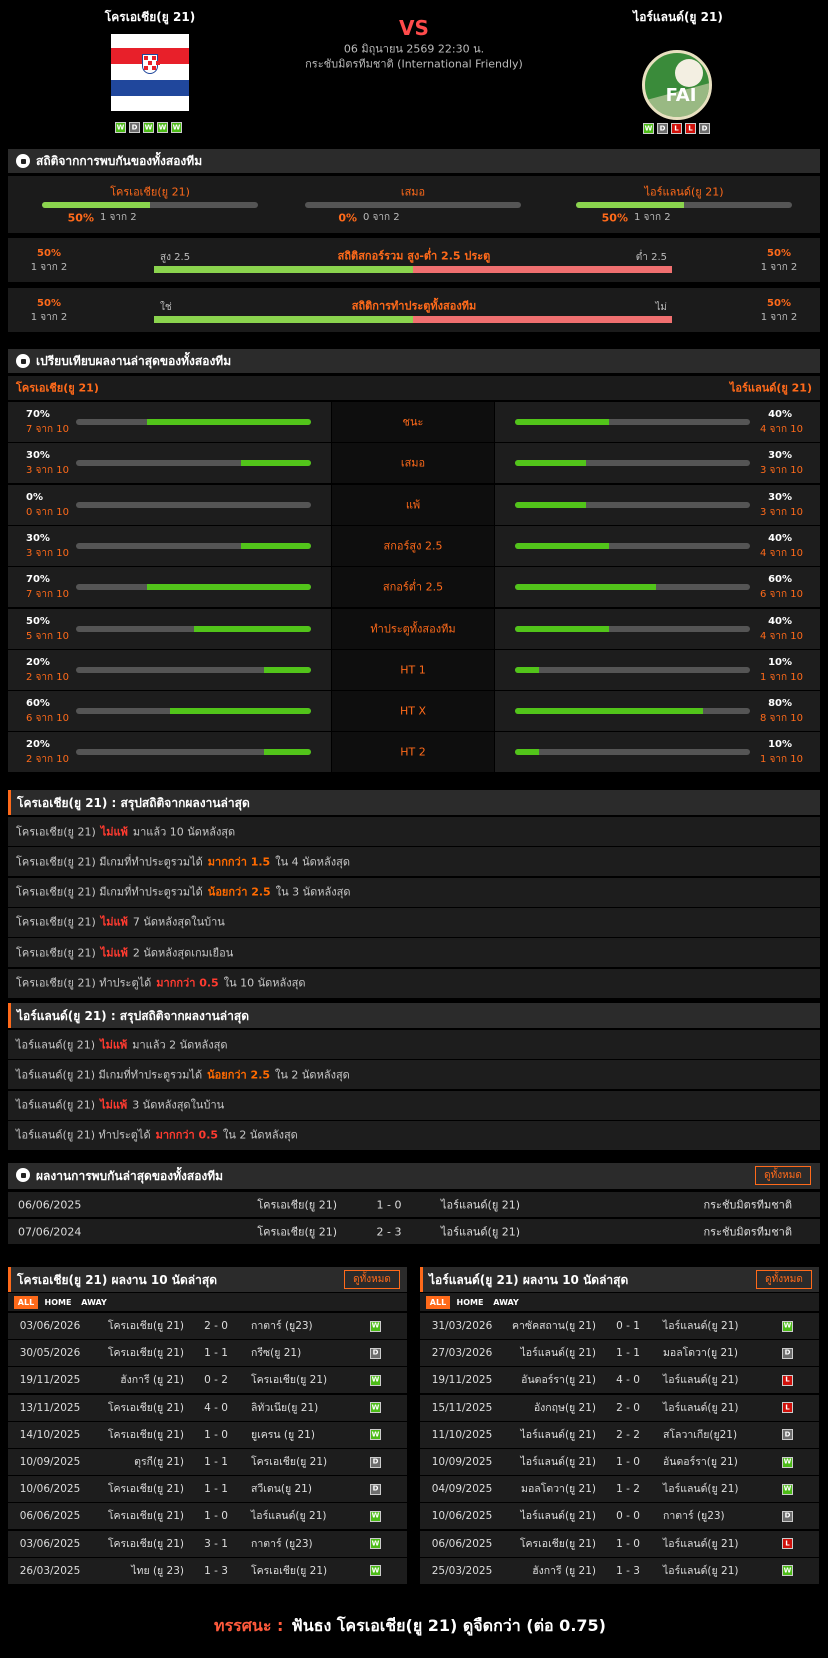  What do you see at coordinates (146, 58) in the screenshot?
I see `shield-check` at bounding box center [146, 58].